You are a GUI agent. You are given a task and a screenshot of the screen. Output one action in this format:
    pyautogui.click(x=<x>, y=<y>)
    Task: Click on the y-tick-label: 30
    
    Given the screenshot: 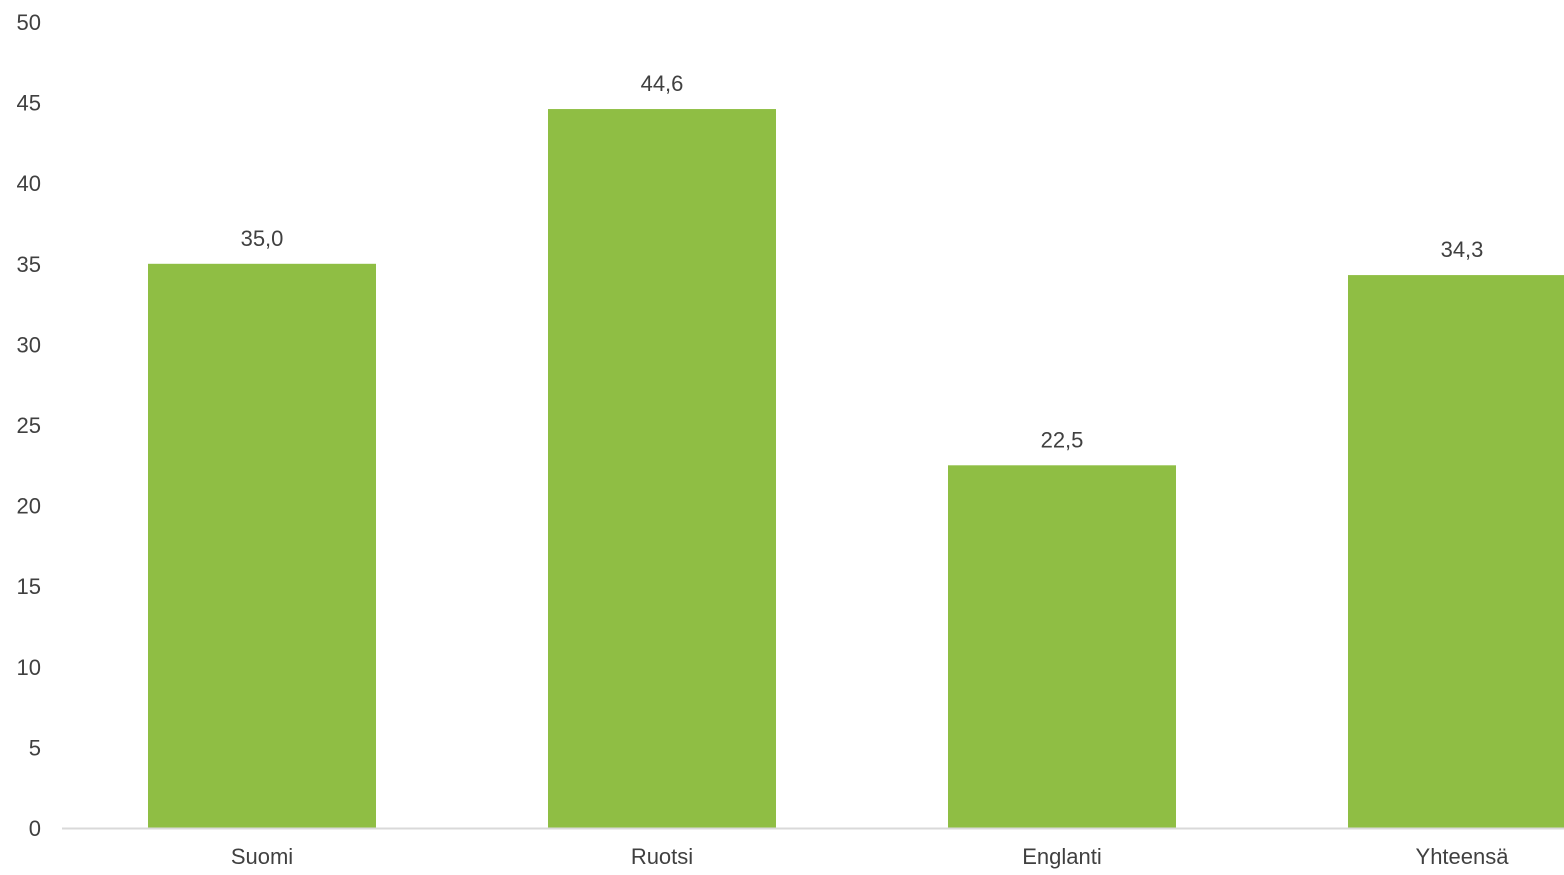 What is the action you would take?
    pyautogui.click(x=29, y=344)
    